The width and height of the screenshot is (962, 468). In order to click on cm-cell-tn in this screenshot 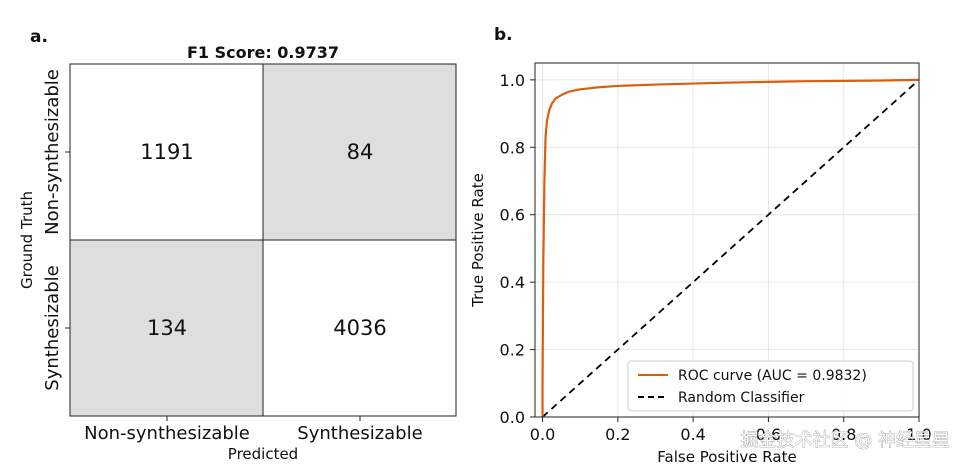, I will do `click(166, 152)`.